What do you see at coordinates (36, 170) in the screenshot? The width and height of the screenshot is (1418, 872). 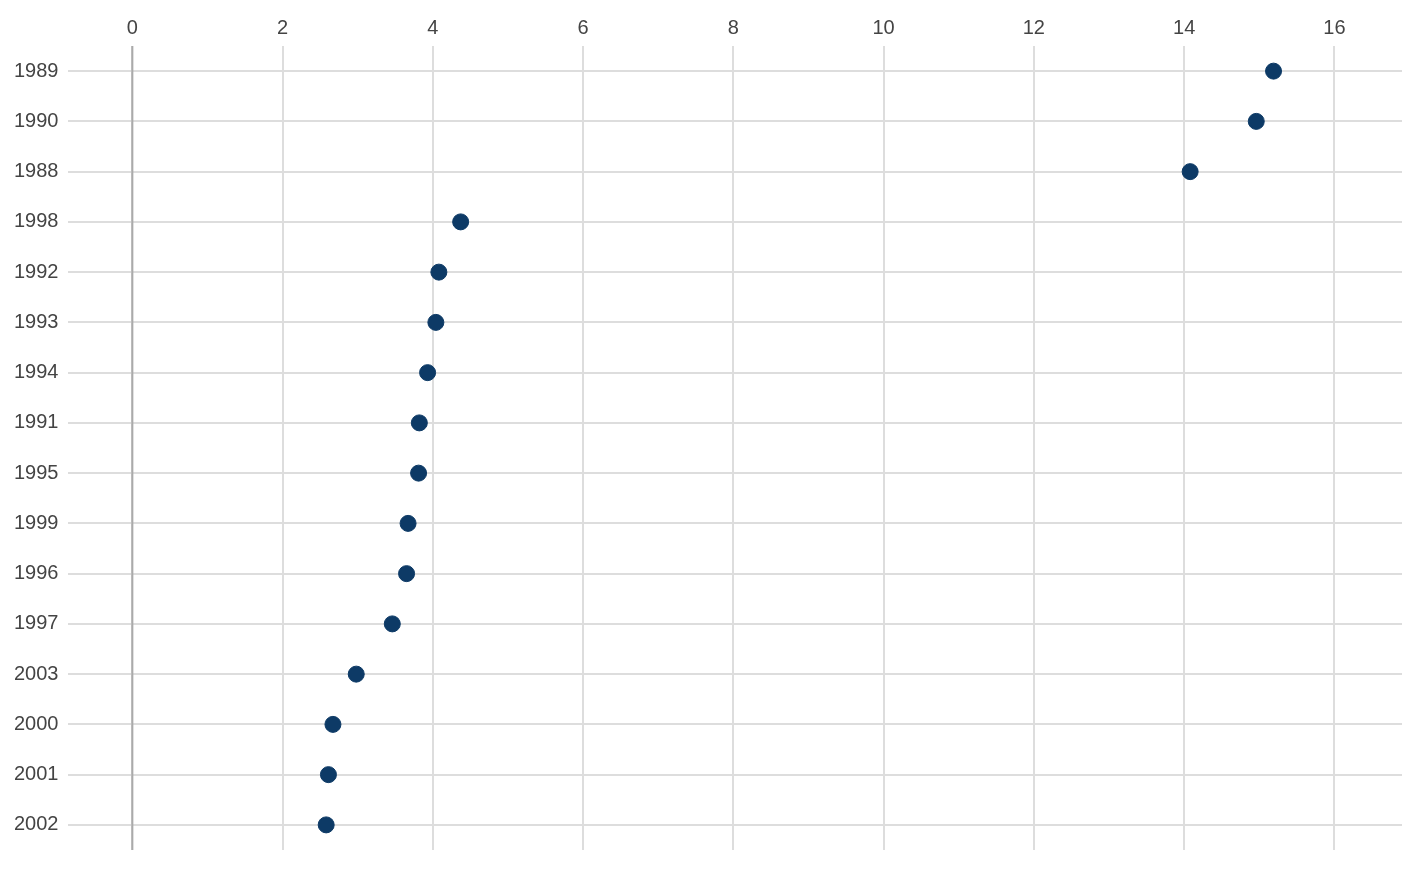 I see `y-tick-label: 1988` at bounding box center [36, 170].